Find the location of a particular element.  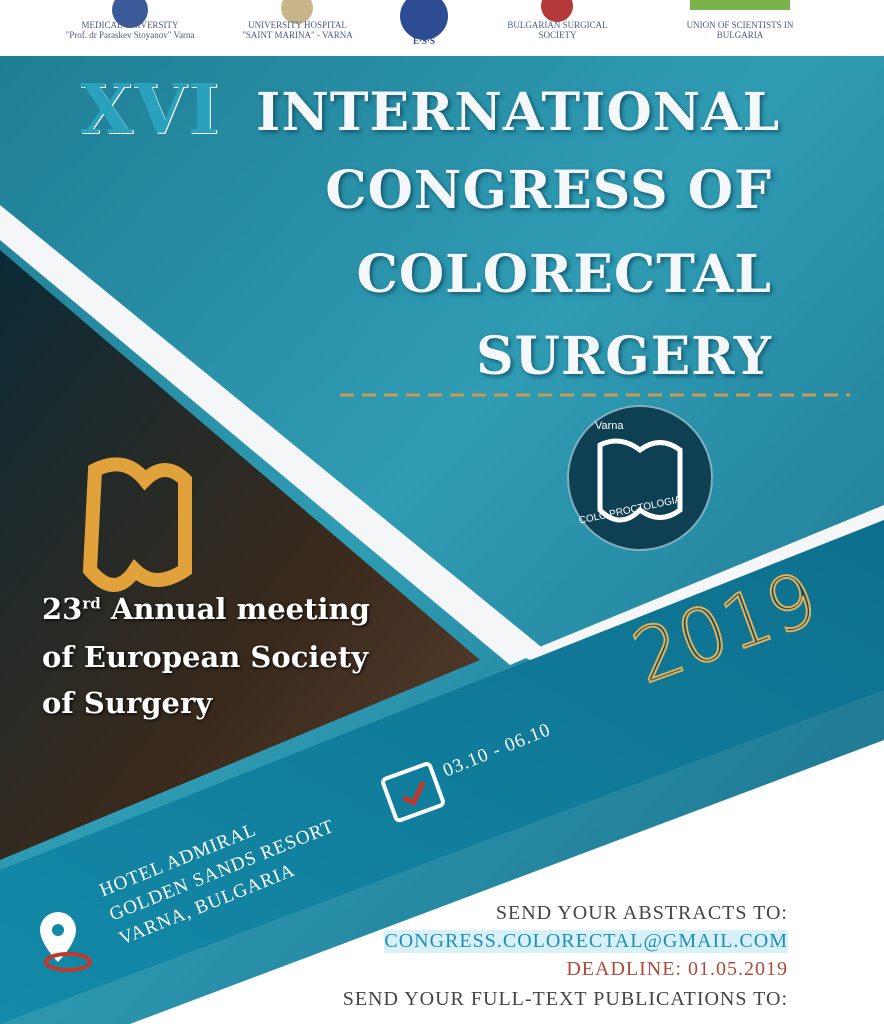

title-line: CONGRESS OF is located at coordinates (548, 190).